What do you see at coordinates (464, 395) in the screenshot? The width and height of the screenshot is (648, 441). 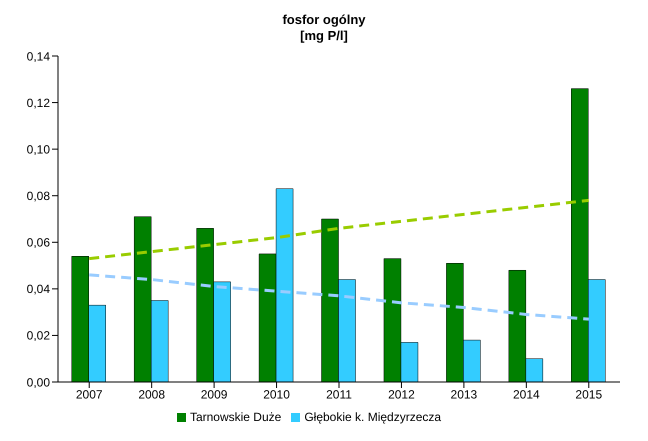 I see `x-tick-label: 2013` at bounding box center [464, 395].